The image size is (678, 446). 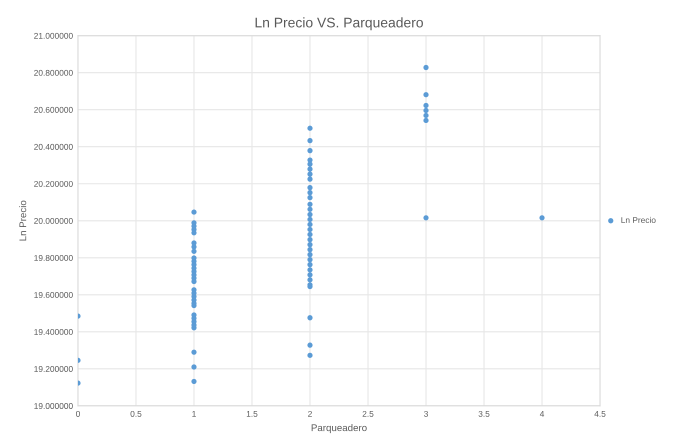 What do you see at coordinates (638, 220) in the screenshot?
I see `legend-label: Ln Precio` at bounding box center [638, 220].